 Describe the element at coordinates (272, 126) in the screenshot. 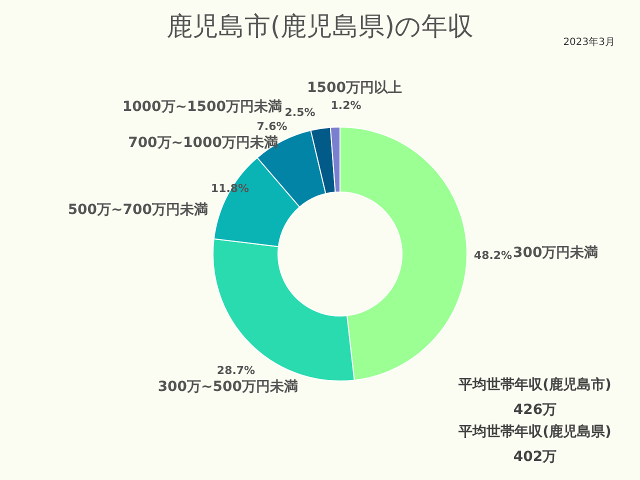

I see `data-label: 7.6%` at that location.